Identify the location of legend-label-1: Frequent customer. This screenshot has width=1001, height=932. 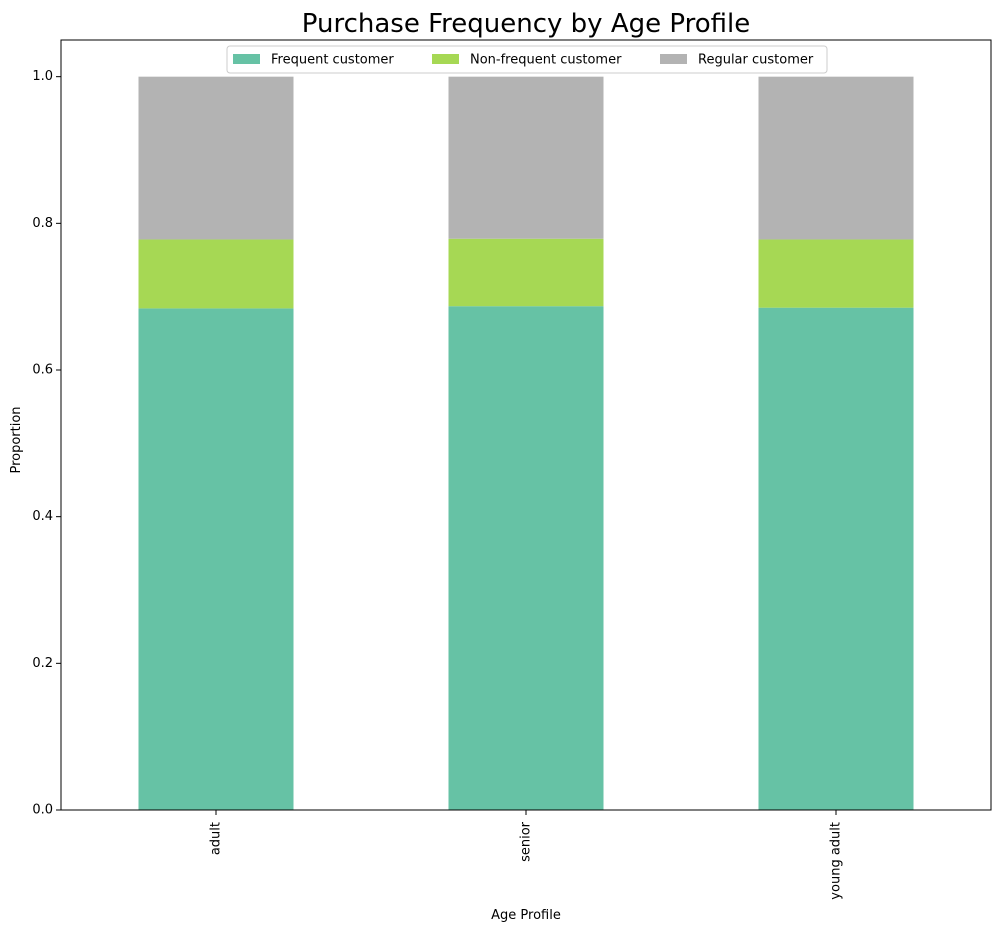
(332, 60).